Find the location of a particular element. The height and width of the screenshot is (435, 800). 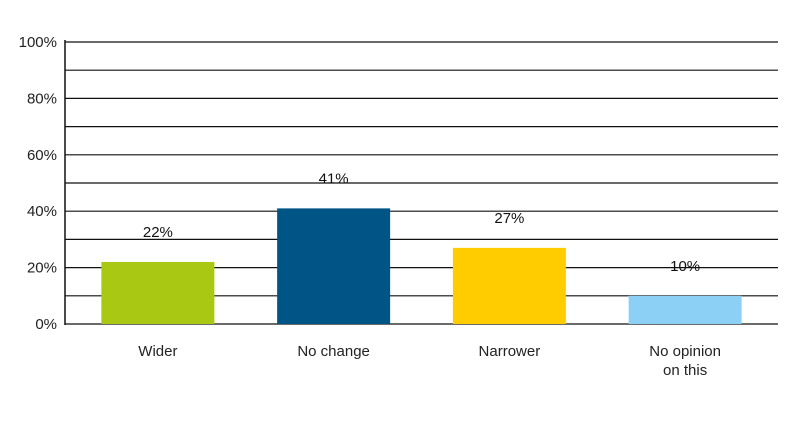

data-label: 27% is located at coordinates (509, 218).